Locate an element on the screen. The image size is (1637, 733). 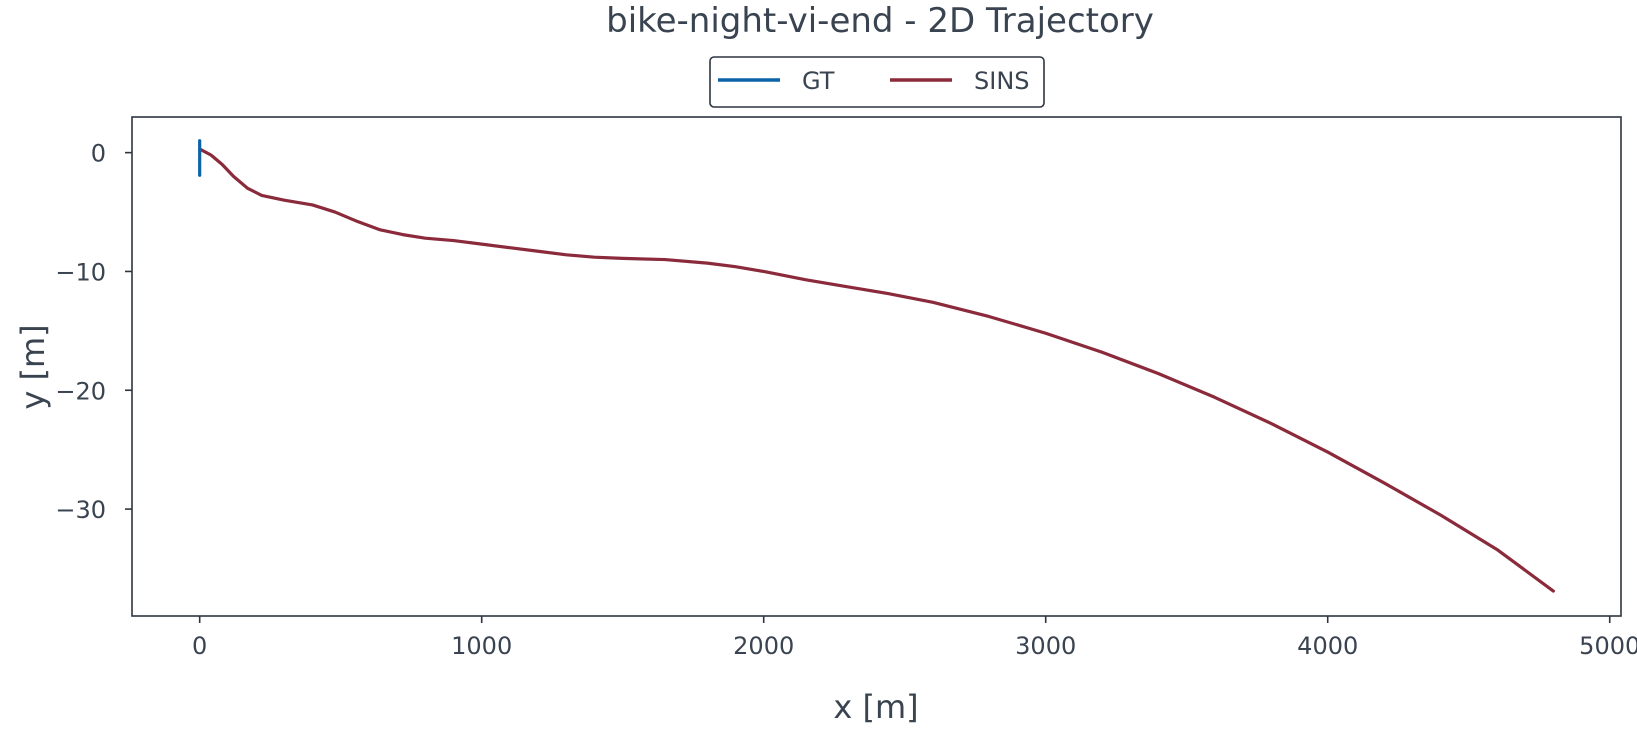
legend: GT SINS is located at coordinates (877, 82).